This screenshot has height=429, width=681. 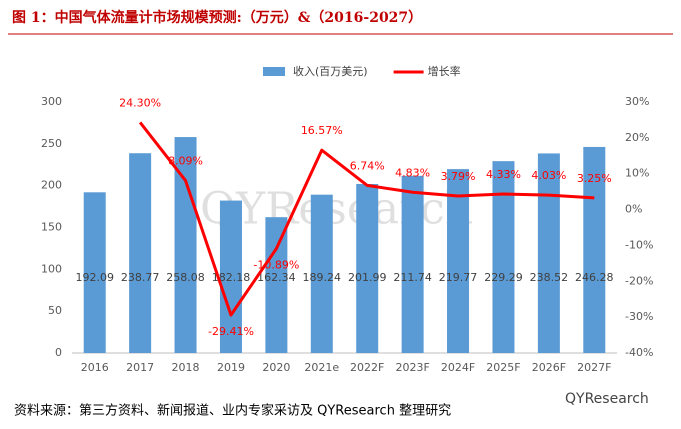 I want to click on bar-label: 246.28, so click(x=594, y=277).